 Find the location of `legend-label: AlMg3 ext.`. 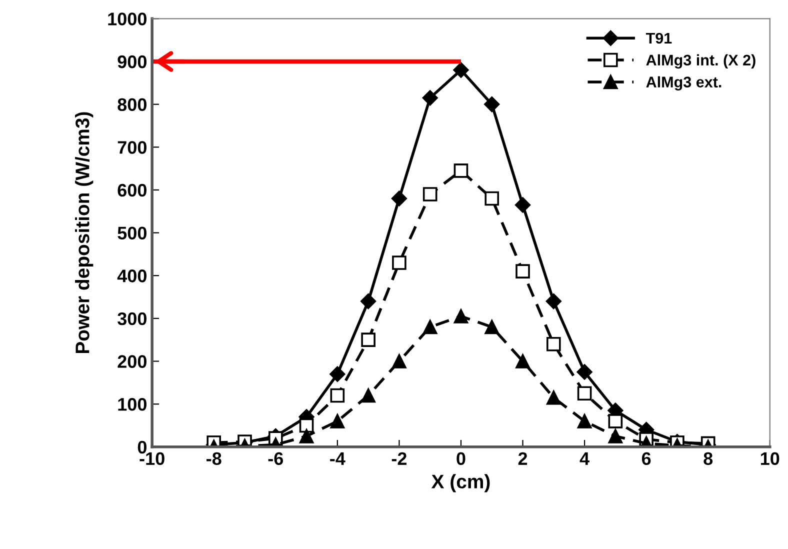

legend-label: AlMg3 ext. is located at coordinates (684, 83).